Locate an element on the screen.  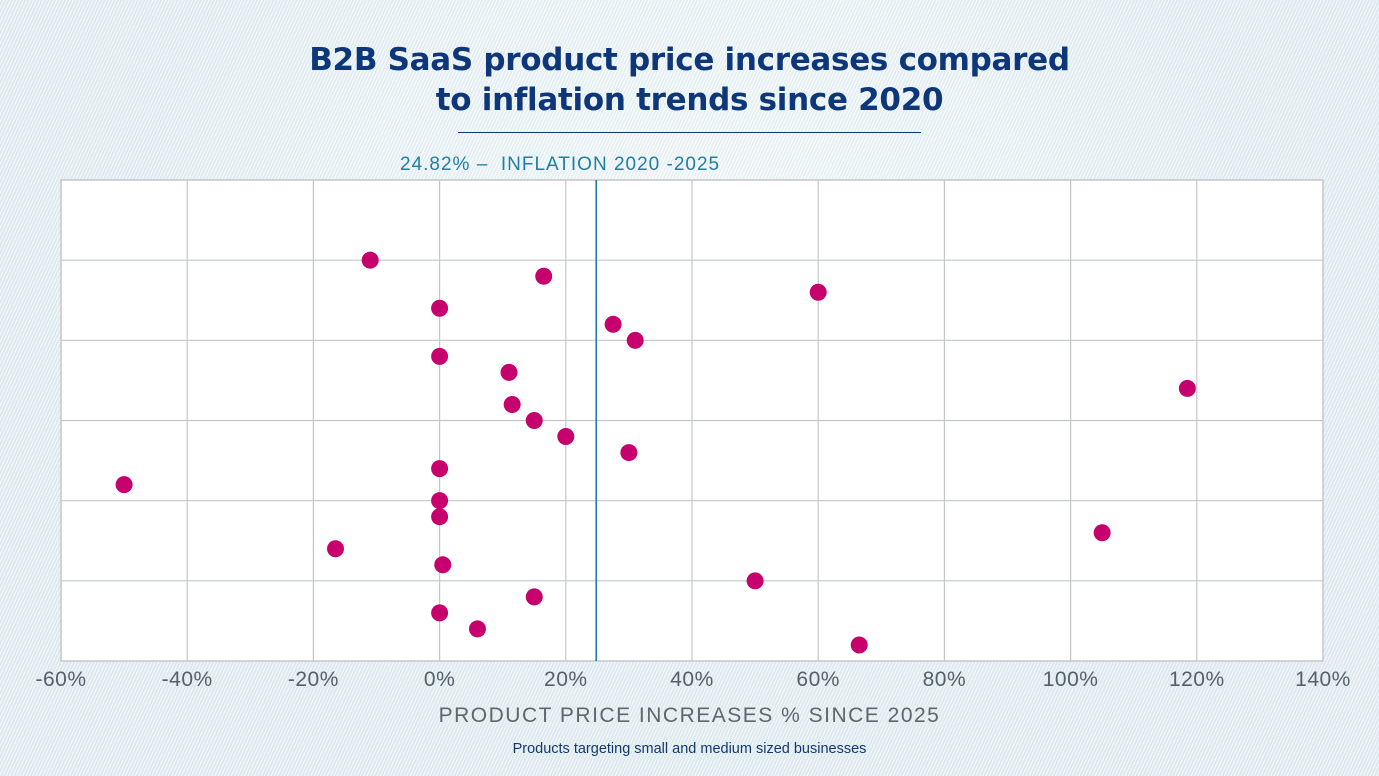
x-axis-title: PRODUCT PRICE INCREASES % SINCE 2025 is located at coordinates (689, 715).